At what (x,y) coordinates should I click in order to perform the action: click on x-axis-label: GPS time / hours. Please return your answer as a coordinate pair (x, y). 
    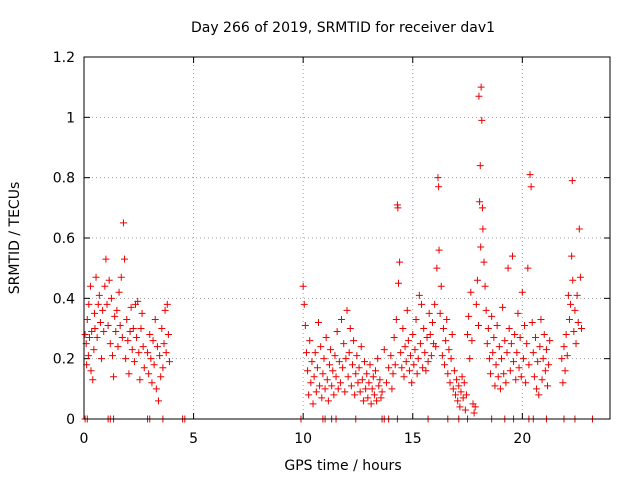
    Looking at the image, I should click on (342, 466).